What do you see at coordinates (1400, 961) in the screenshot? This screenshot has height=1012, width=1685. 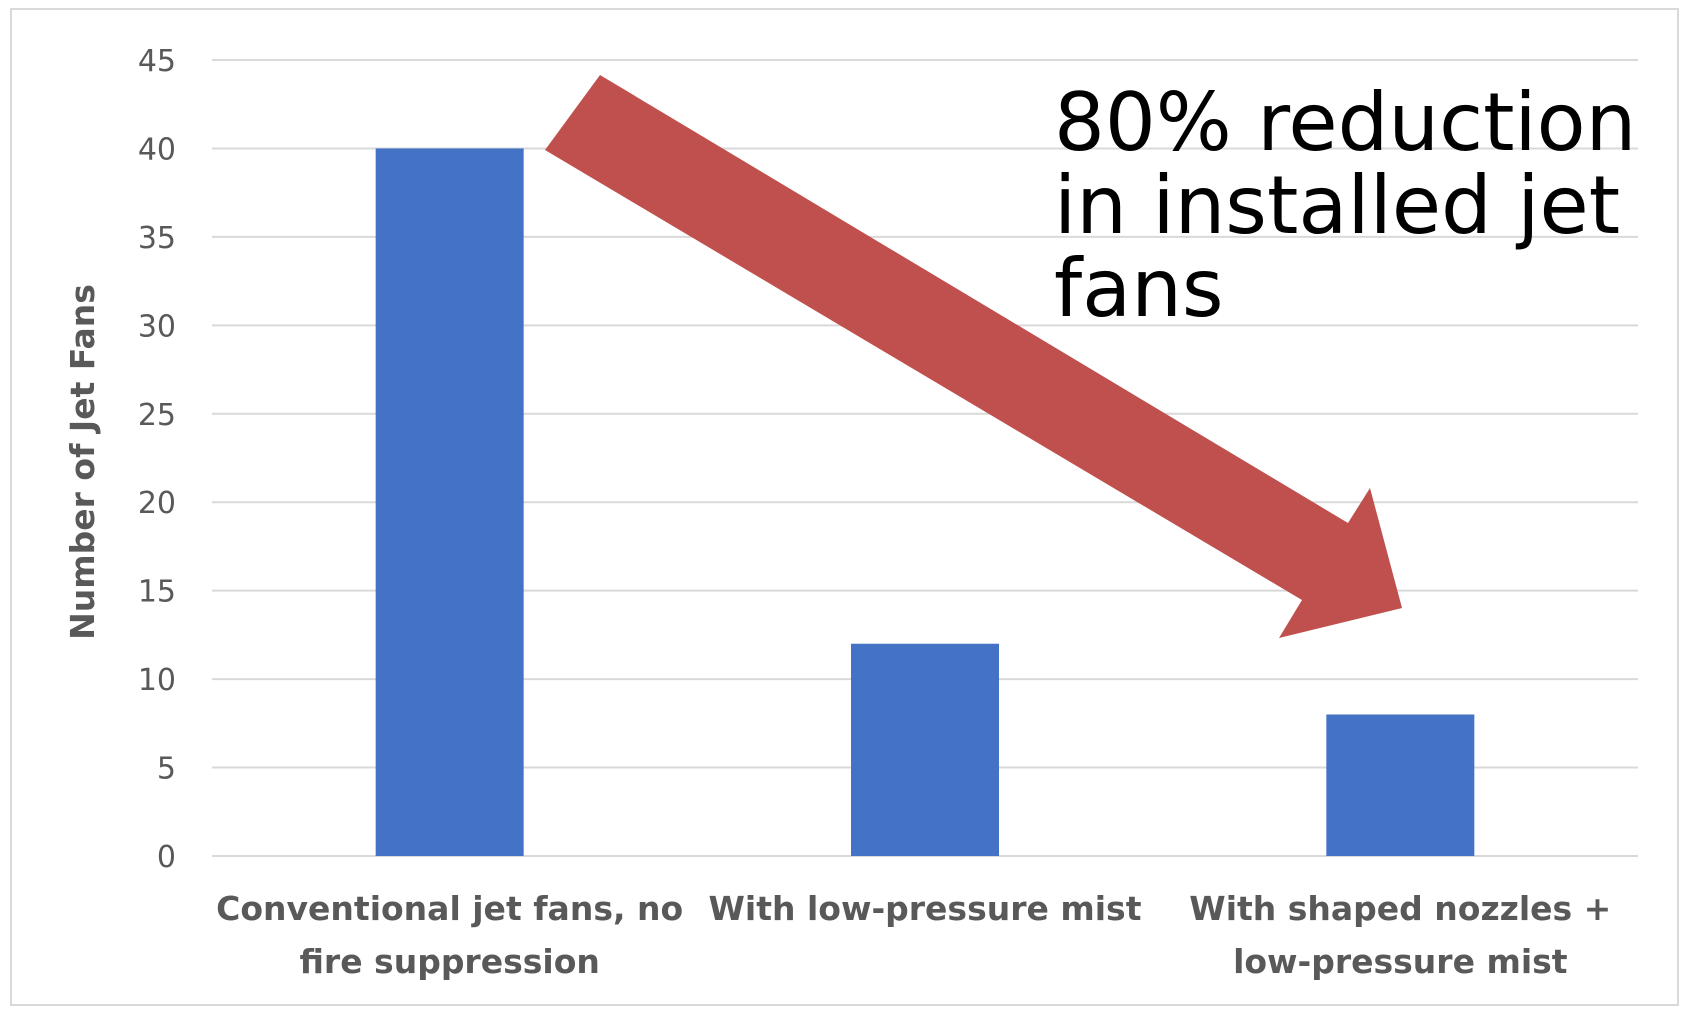 I see `x-category-label-3-line-2: low-pressure mist` at bounding box center [1400, 961].